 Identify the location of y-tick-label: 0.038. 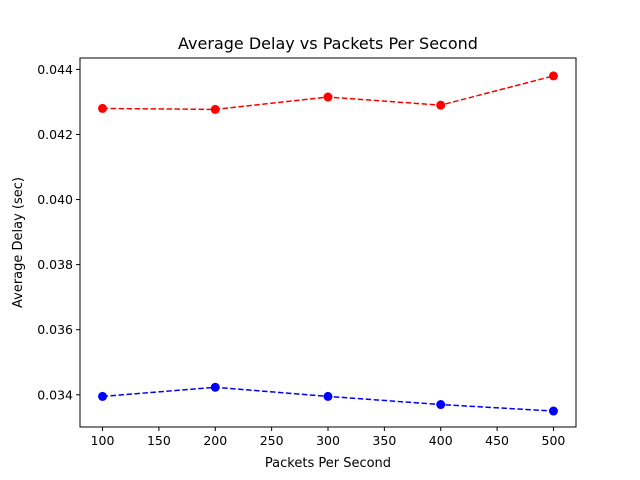
(55, 264).